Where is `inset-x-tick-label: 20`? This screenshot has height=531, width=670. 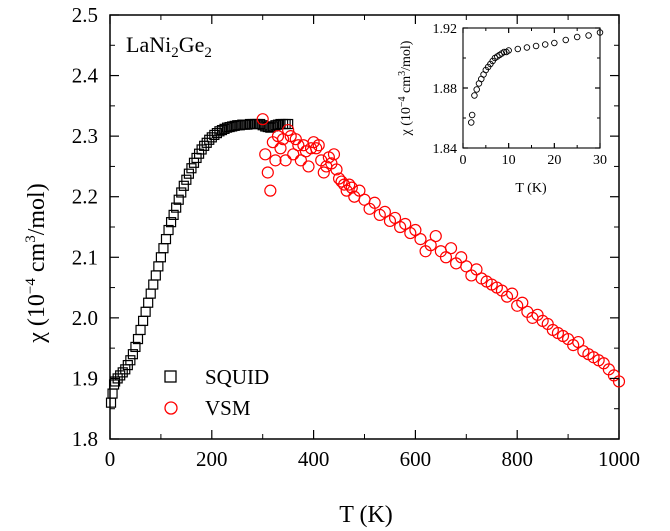
inset-x-tick-label: 20 is located at coordinates (554, 160).